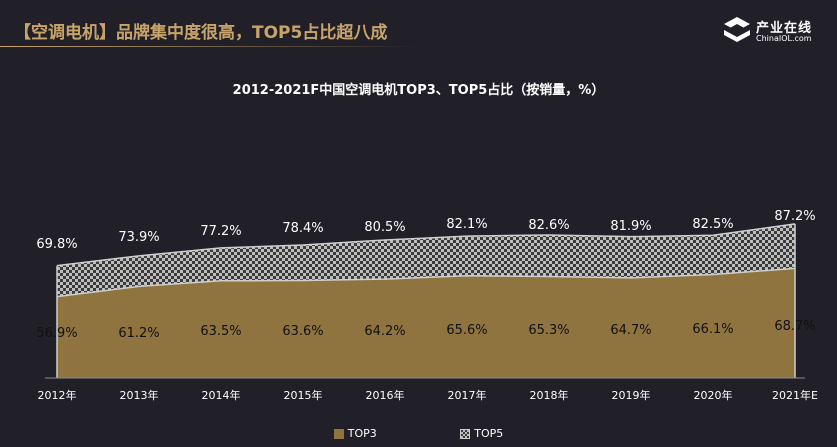 The image size is (837, 447). Describe the element at coordinates (220, 331) in the screenshot. I see `data-label-top3: 63.5%` at that location.